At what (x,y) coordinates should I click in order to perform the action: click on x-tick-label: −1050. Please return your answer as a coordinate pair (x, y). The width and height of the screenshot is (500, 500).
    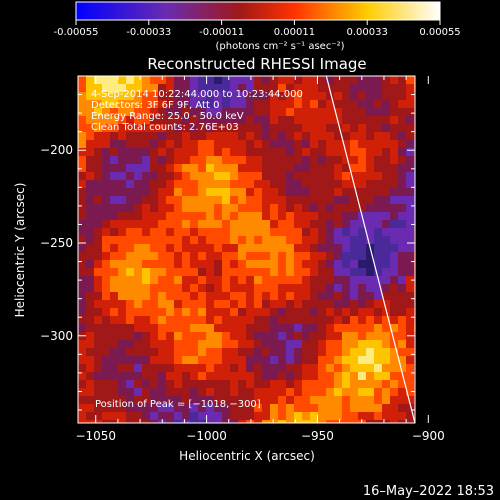
    Looking at the image, I should click on (95, 436).